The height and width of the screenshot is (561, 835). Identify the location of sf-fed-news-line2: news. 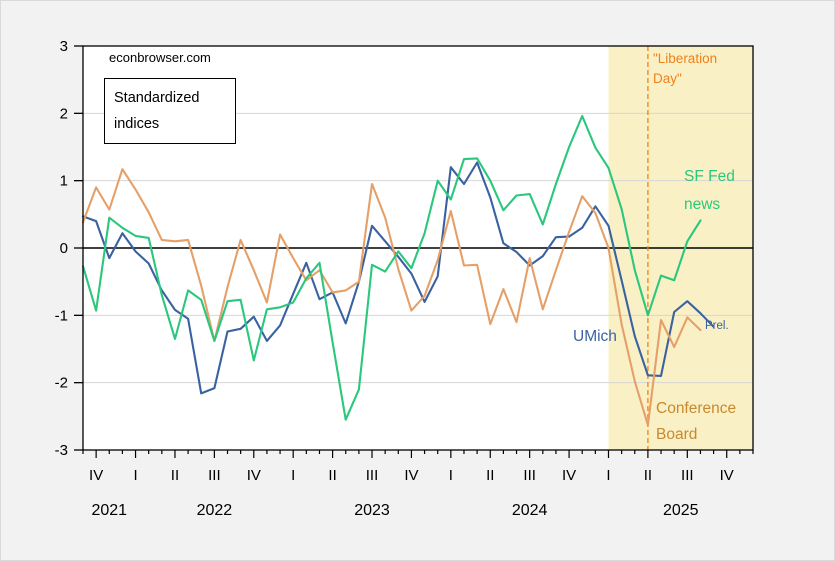
(702, 204).